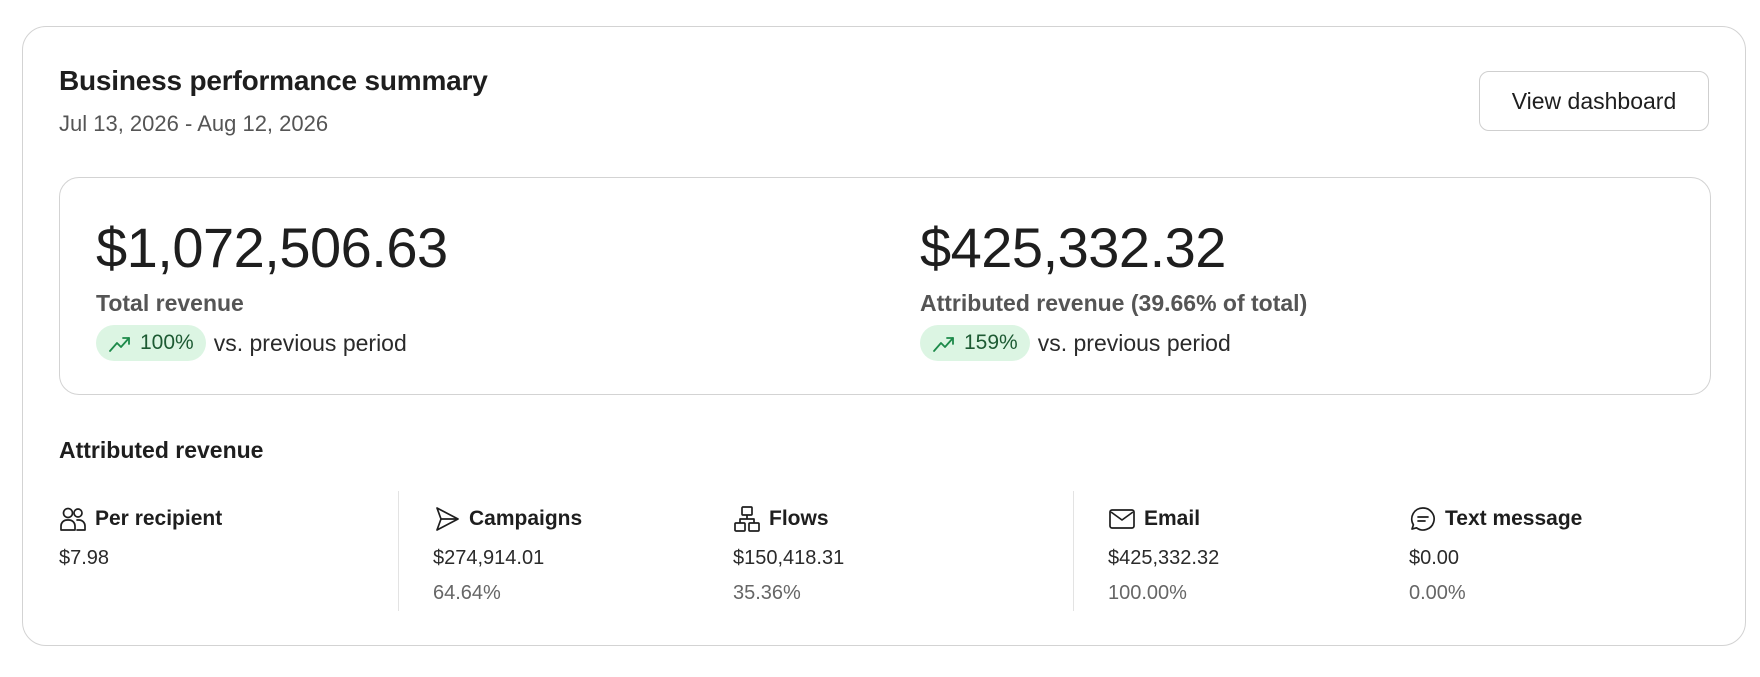 The width and height of the screenshot is (1760, 677). What do you see at coordinates (767, 593) in the screenshot?
I see `stat-percent: 35.36%` at bounding box center [767, 593].